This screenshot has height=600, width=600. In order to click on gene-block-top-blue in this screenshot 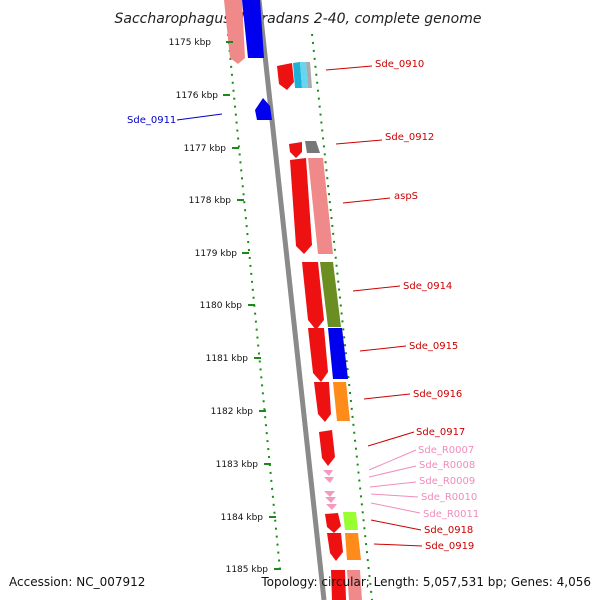, I will do `click(253, 29)`.